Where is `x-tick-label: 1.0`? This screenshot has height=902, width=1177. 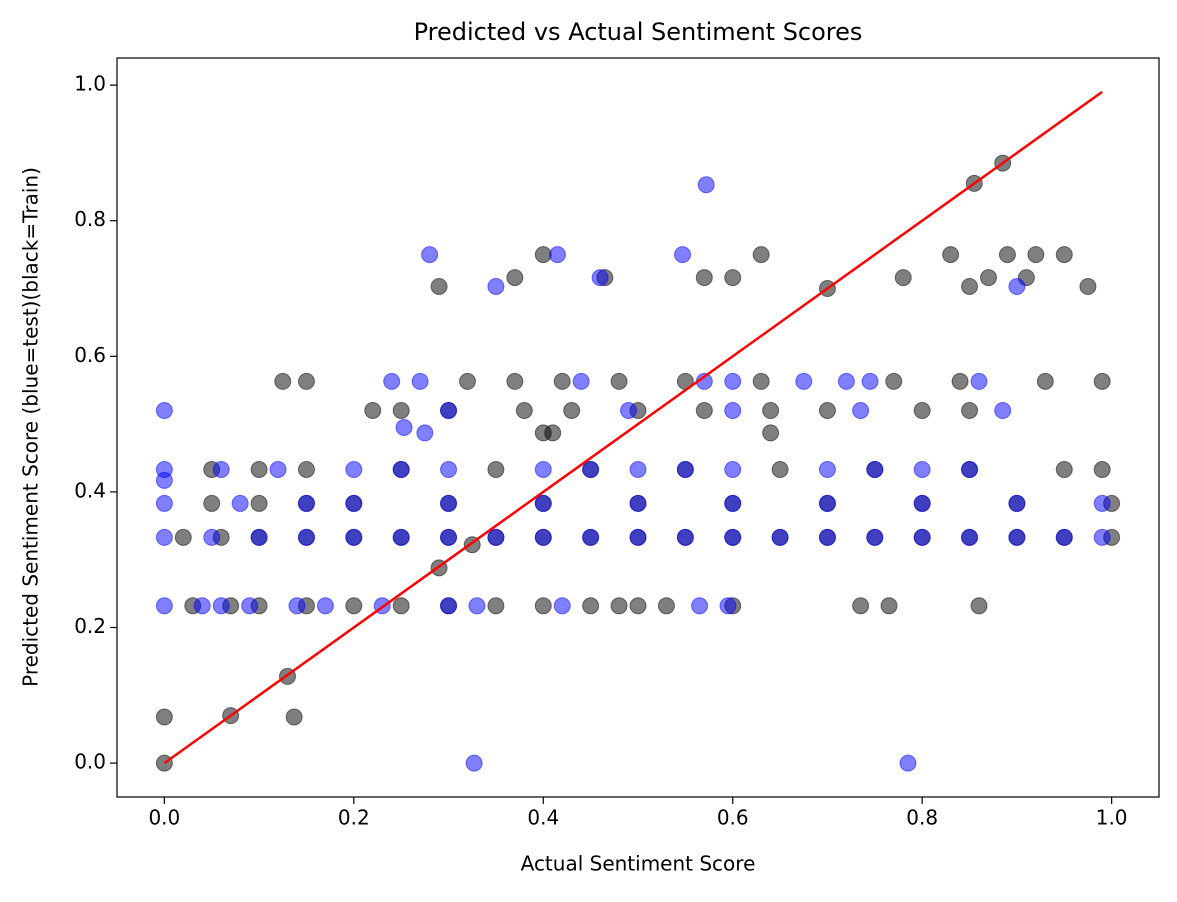 x-tick-label: 1.0 is located at coordinates (1112, 818).